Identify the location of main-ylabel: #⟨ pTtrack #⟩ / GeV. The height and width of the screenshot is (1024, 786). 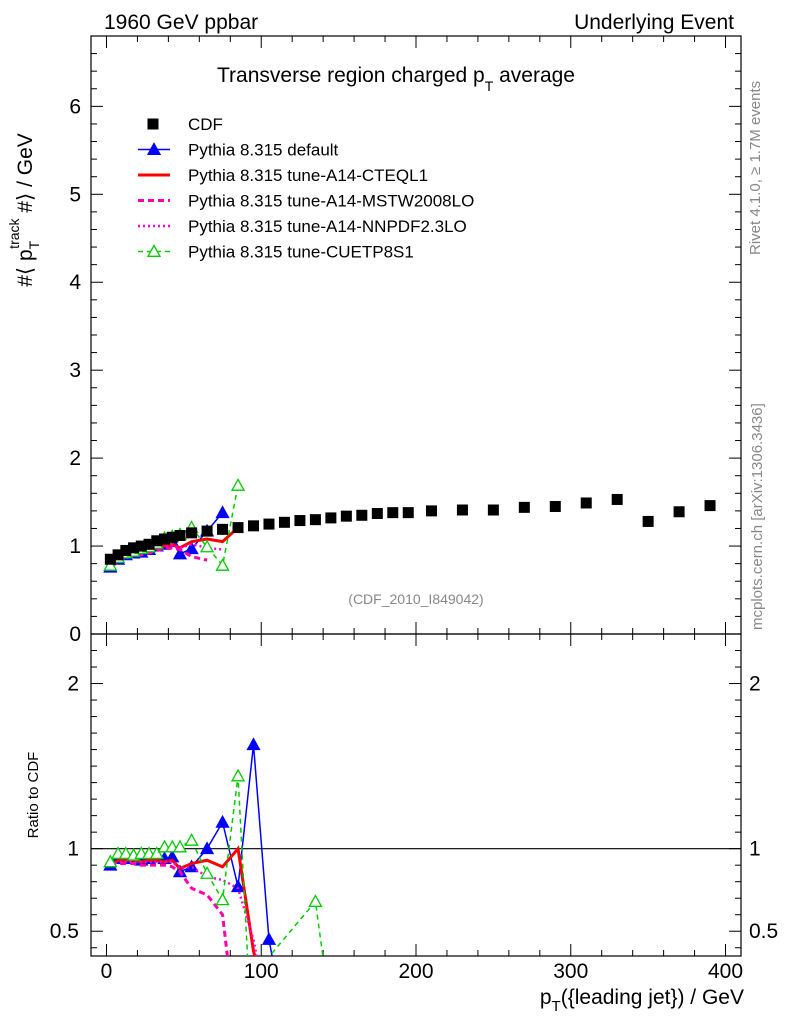
(24, 210).